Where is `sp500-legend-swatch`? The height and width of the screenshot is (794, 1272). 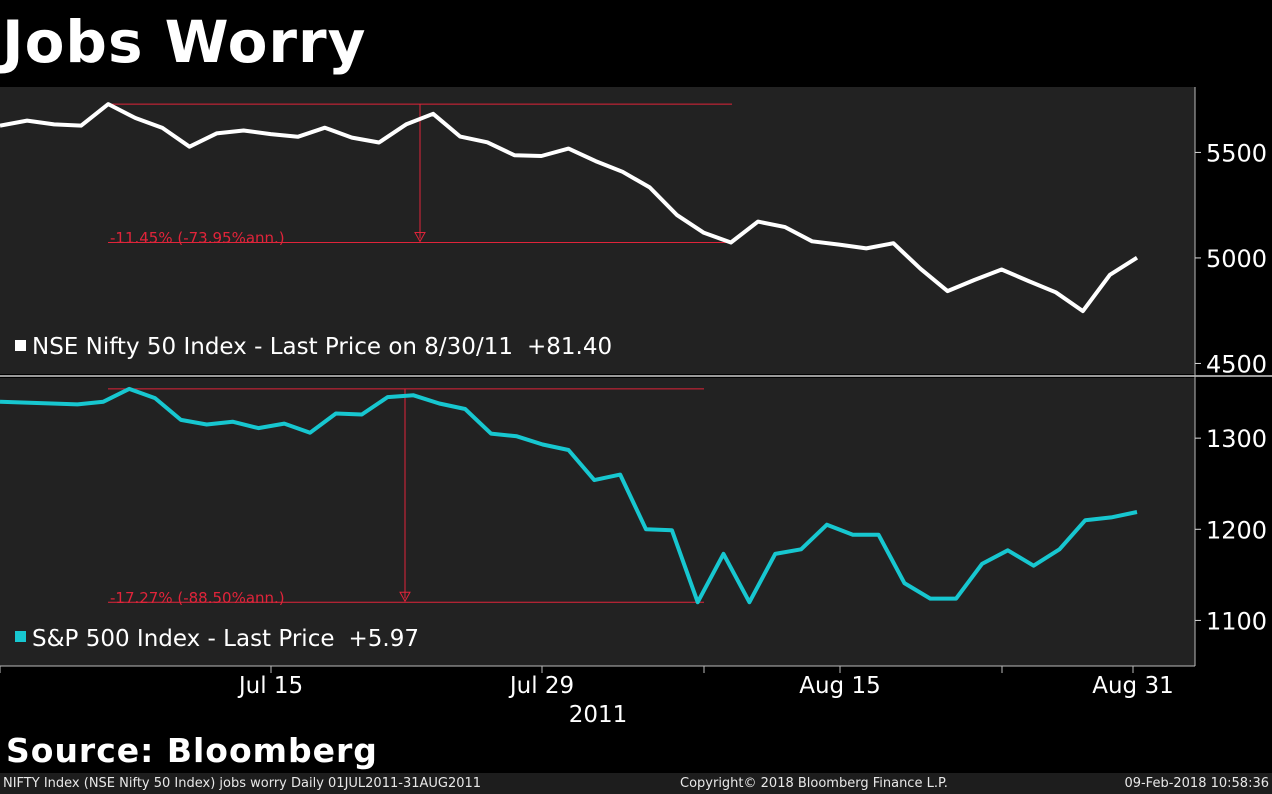
sp500-legend-swatch is located at coordinates (20, 636).